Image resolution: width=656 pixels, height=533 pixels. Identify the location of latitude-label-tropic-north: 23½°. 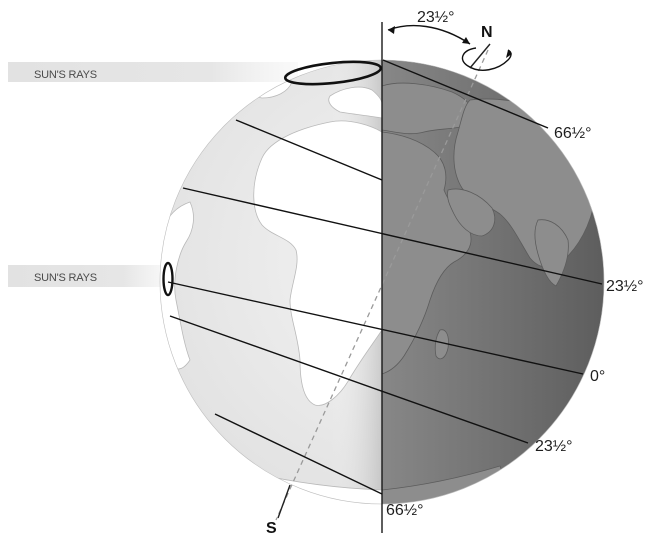
(625, 286).